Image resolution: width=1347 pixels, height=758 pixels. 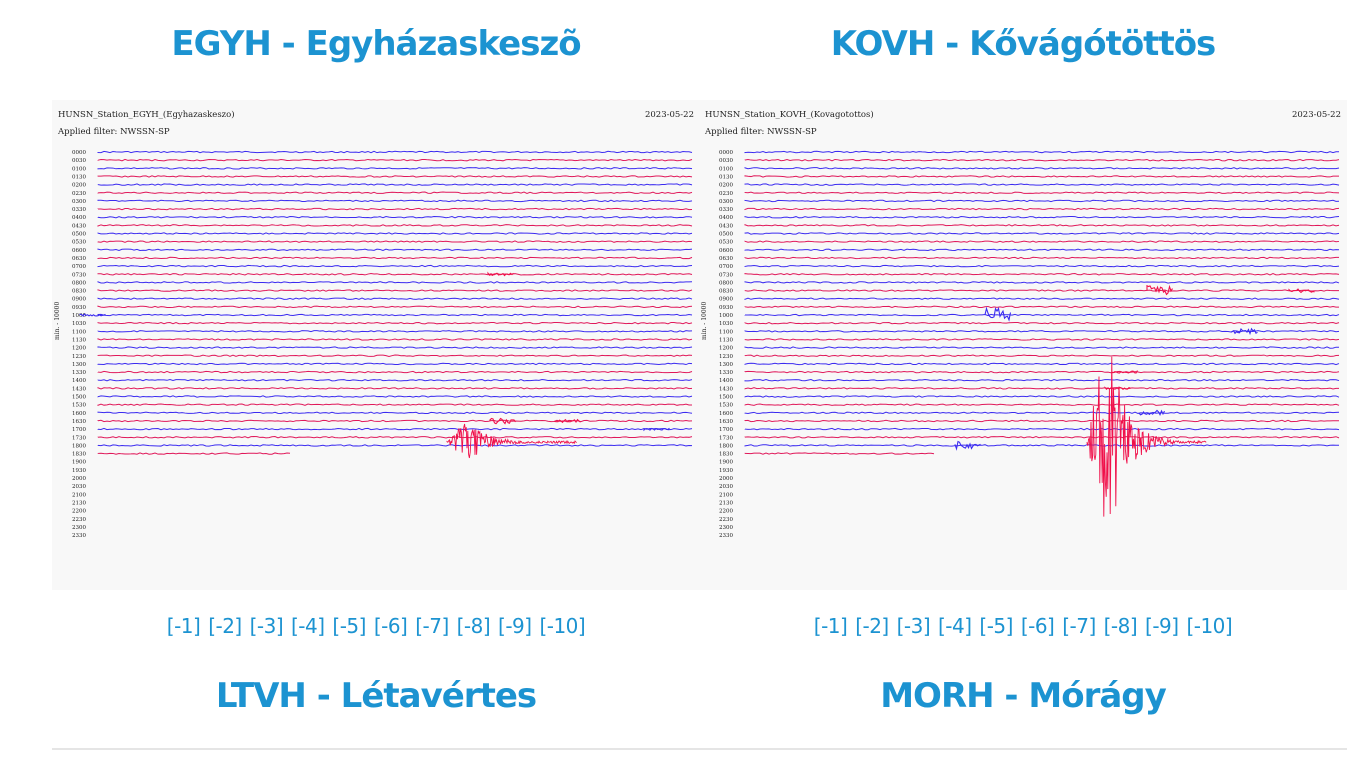 What do you see at coordinates (79, 153) in the screenshot?
I see `hour-tick-label: 0000` at bounding box center [79, 153].